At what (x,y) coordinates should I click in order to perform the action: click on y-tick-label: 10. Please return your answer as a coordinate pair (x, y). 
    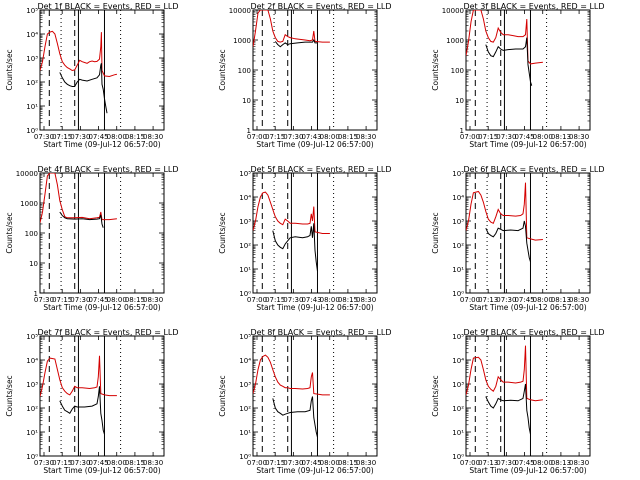
    Looking at the image, I should click on (33, 264).